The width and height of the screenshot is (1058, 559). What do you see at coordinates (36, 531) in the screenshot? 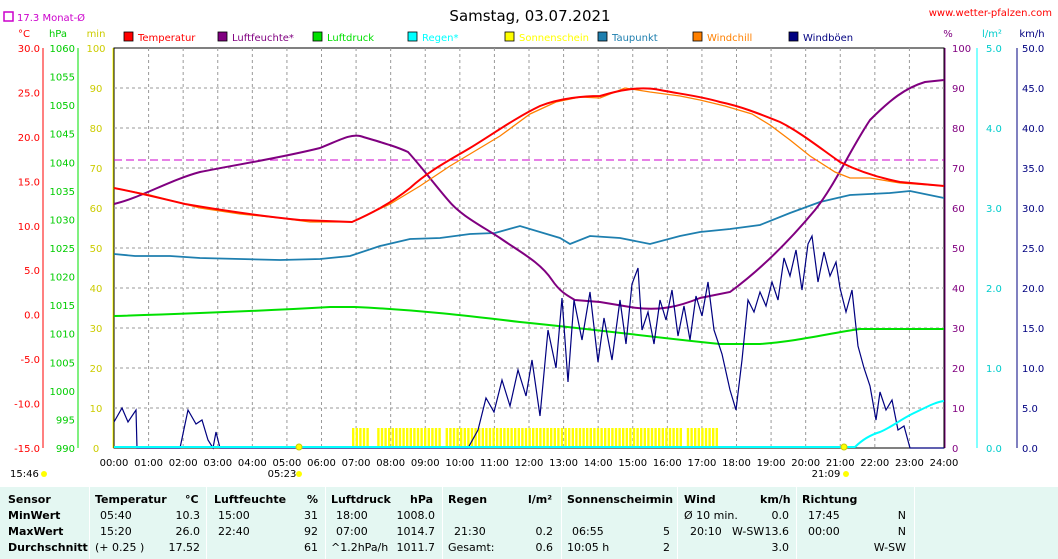
I see `row-label-max: MaxWert` at bounding box center [36, 531].